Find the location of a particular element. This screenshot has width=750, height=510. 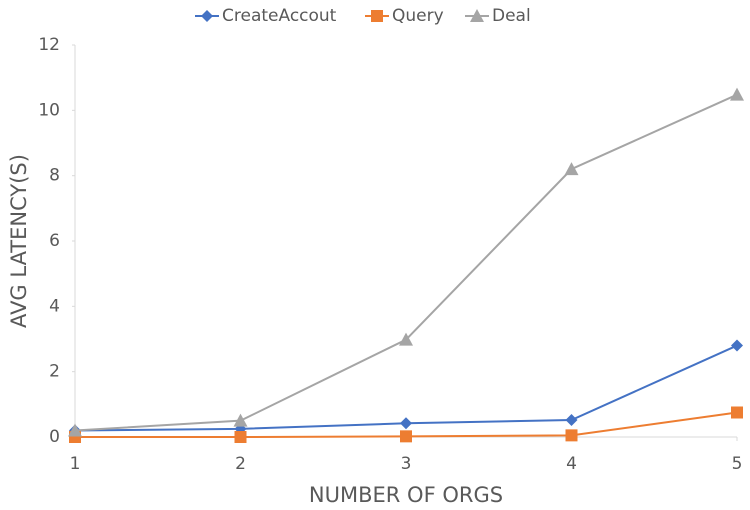

y-axis-title: AVG LATENCY(S) is located at coordinates (19, 241).